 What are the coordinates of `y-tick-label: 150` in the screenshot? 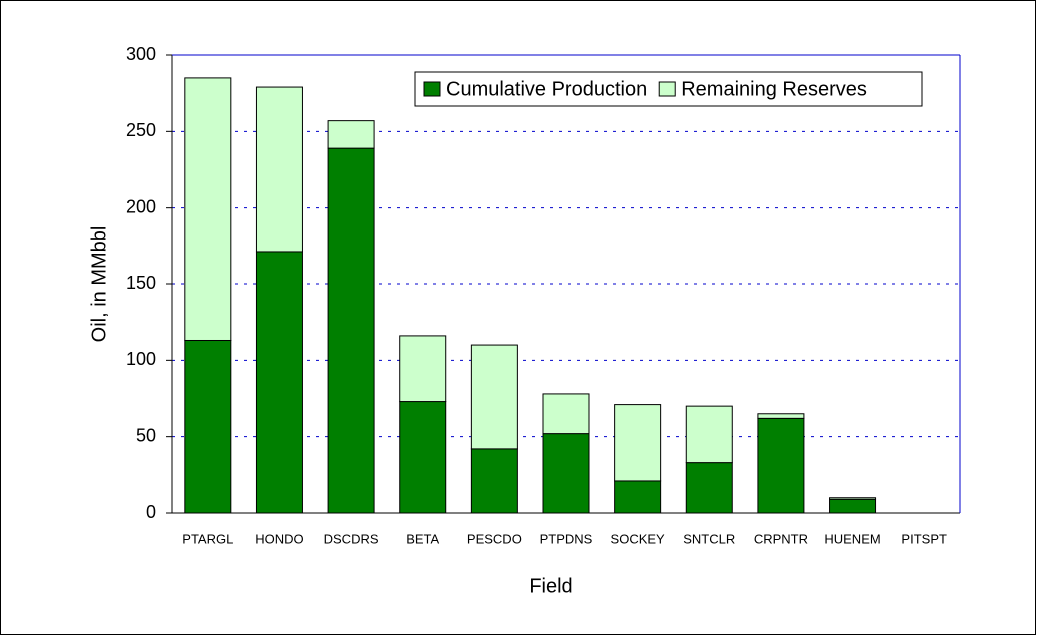 It's located at (141, 283).